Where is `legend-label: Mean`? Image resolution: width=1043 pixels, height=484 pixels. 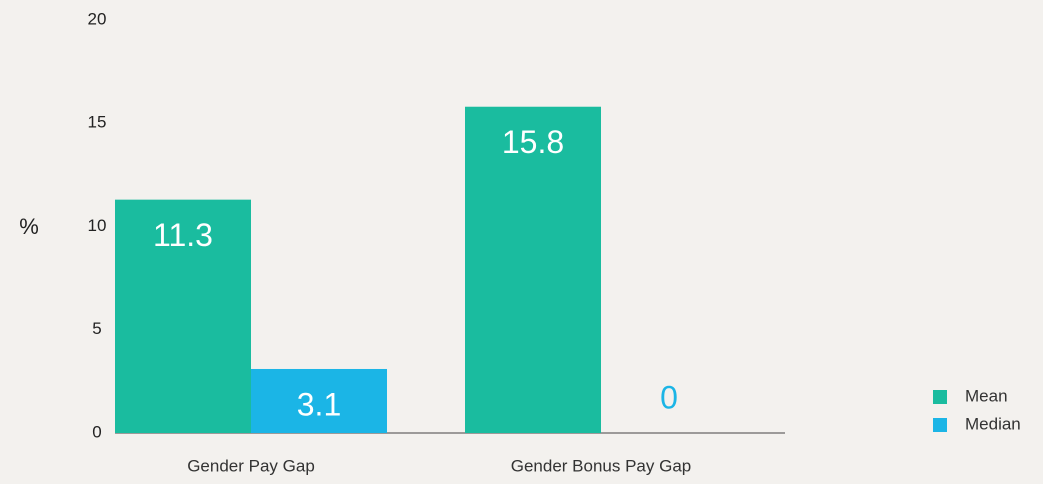 legend-label: Mean is located at coordinates (986, 395).